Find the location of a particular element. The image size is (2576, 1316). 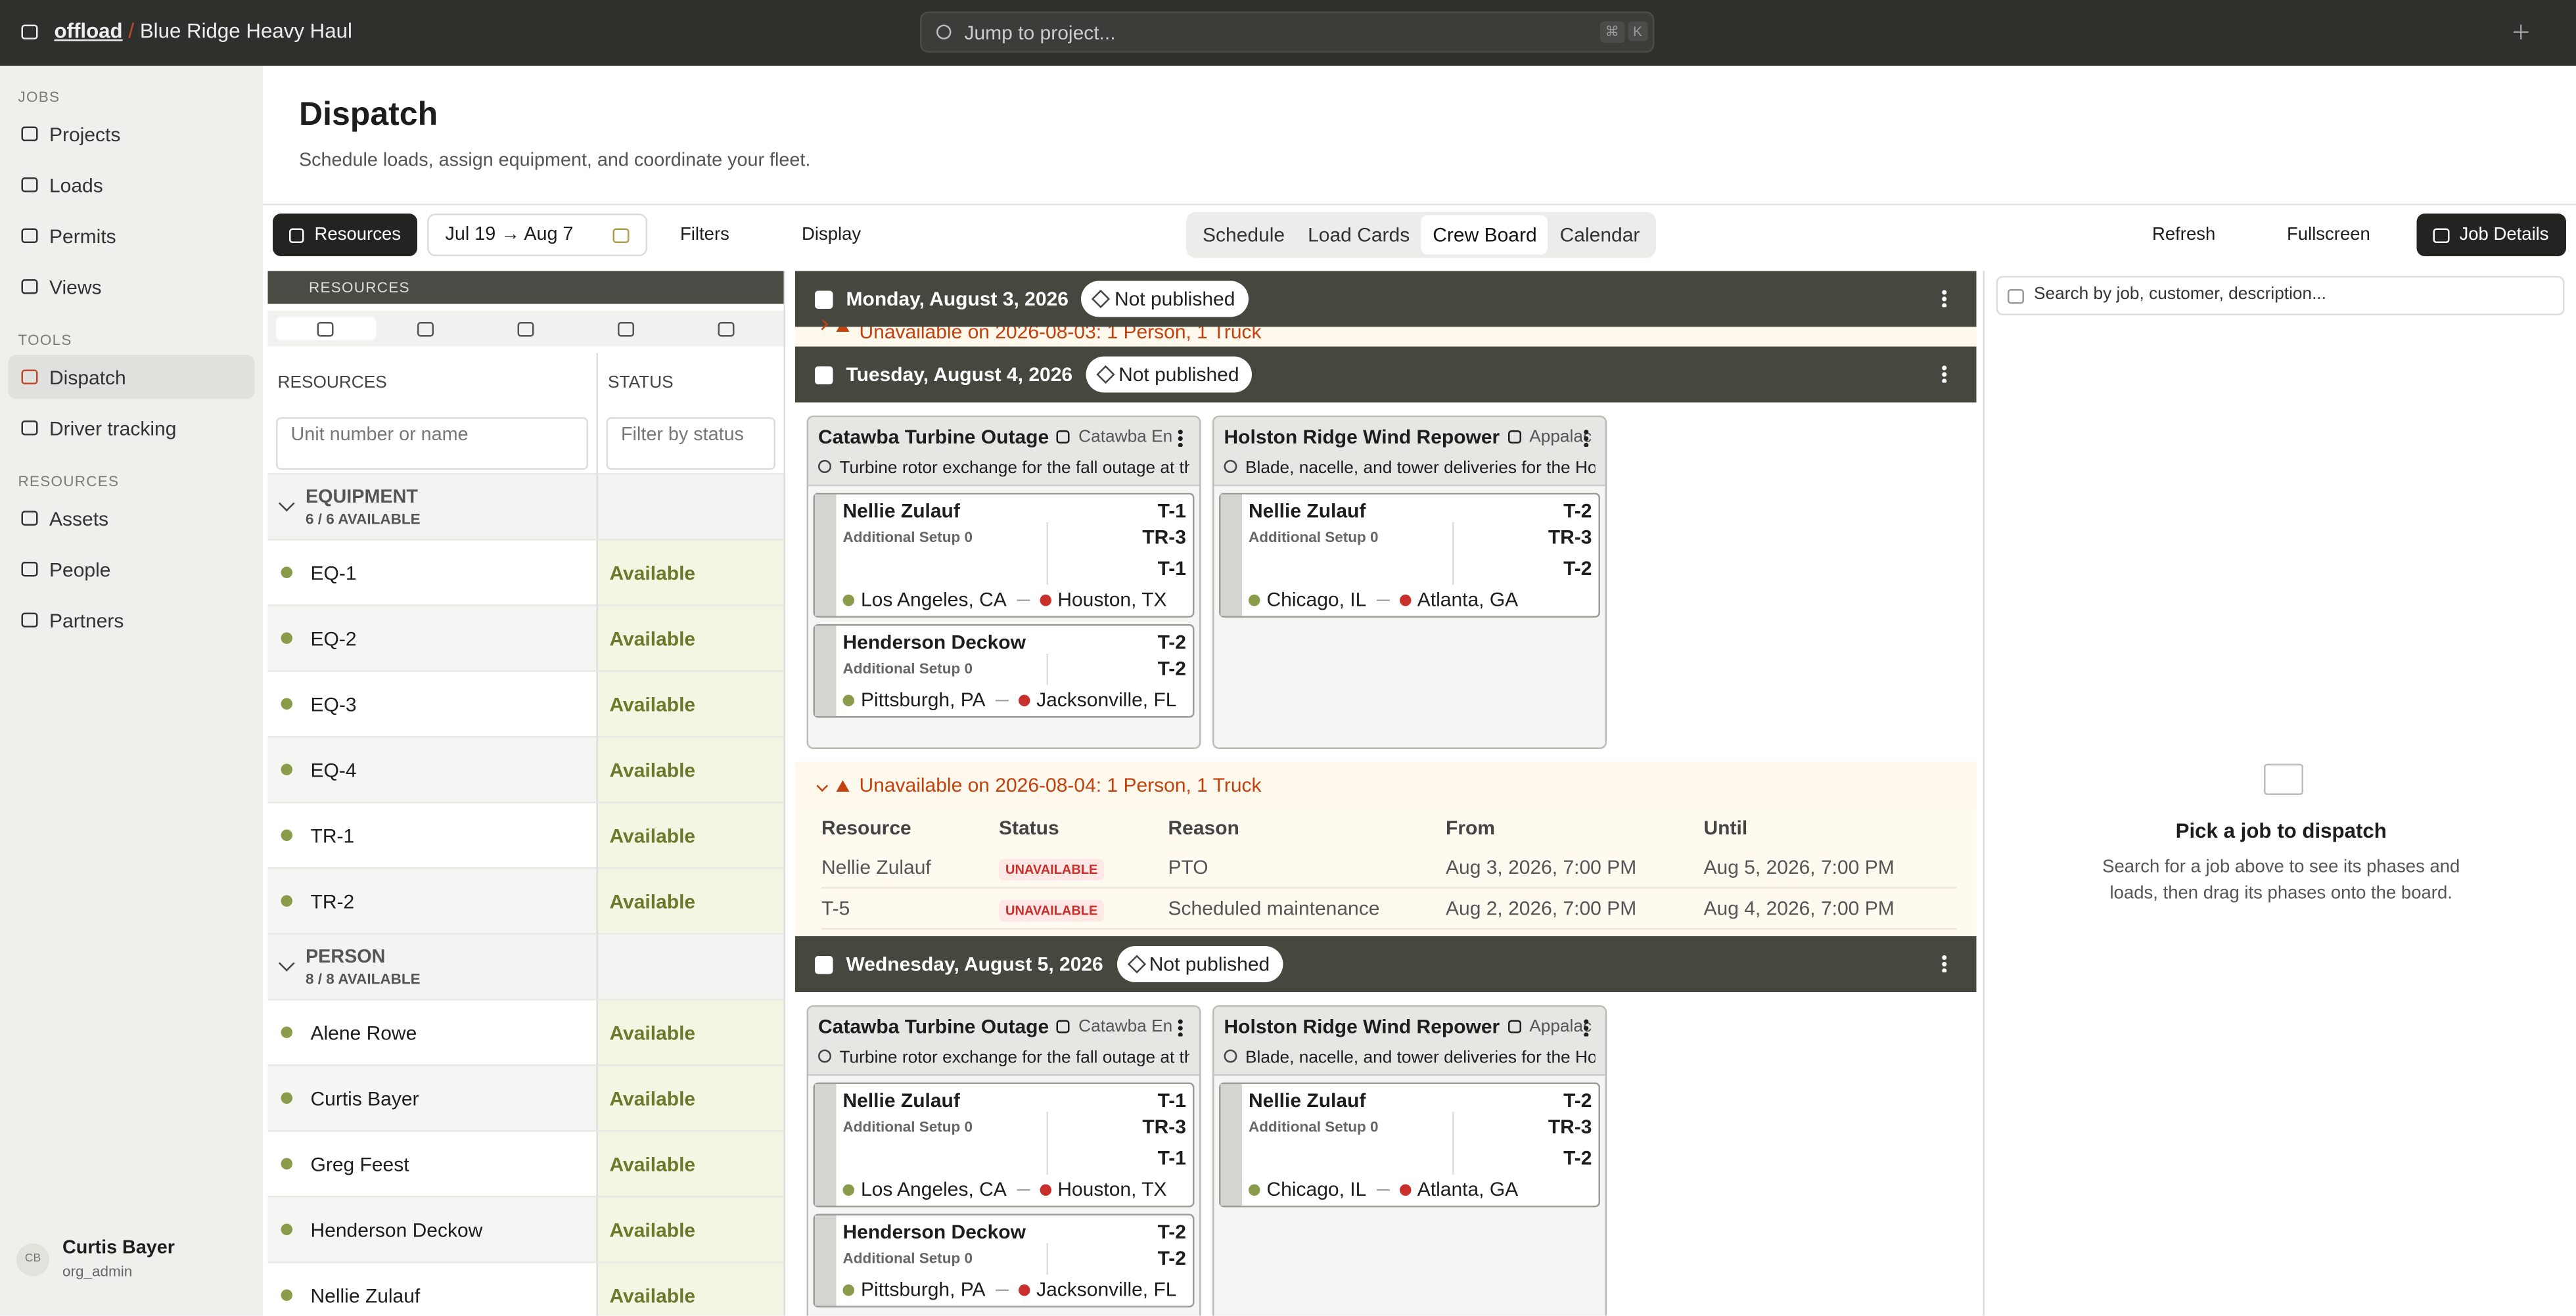

view-tab: Load Cards is located at coordinates (1359, 235).